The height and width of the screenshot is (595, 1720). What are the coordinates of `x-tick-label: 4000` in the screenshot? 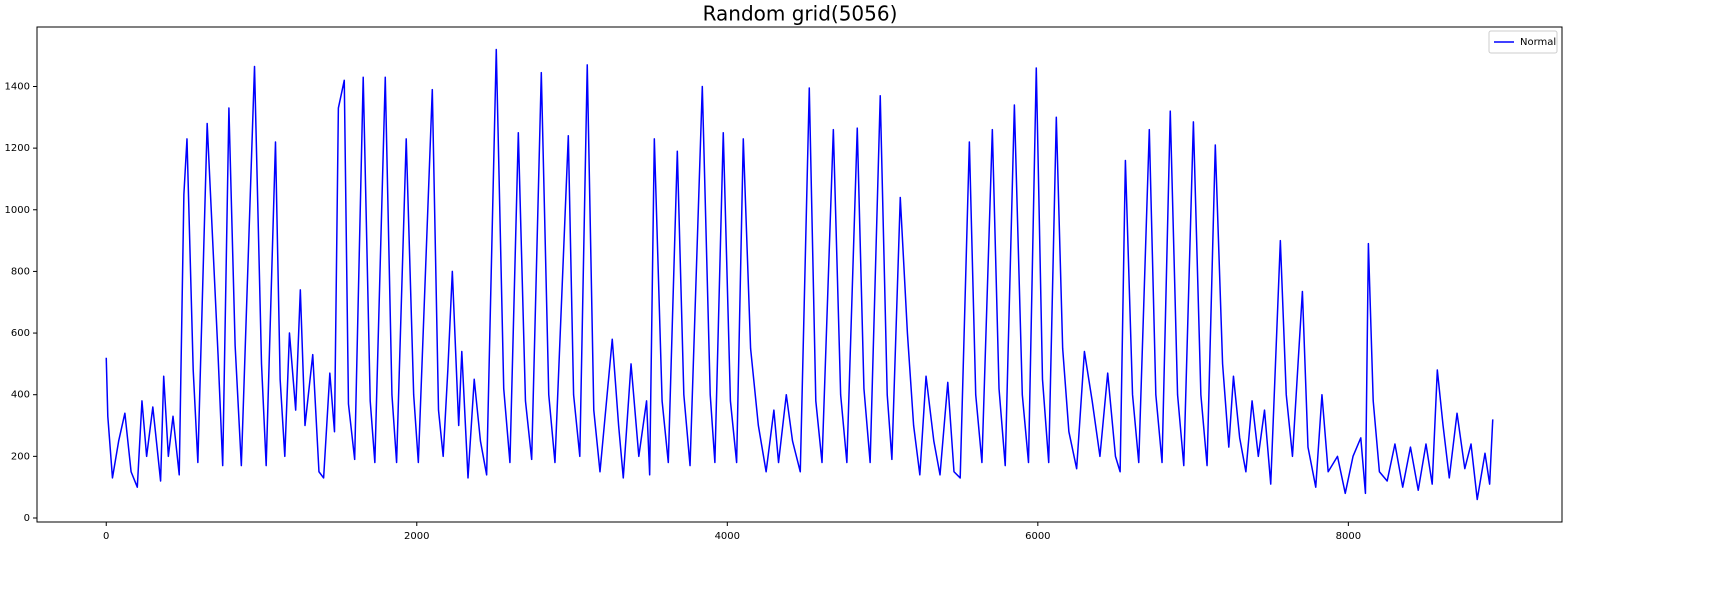 It's located at (727, 536).